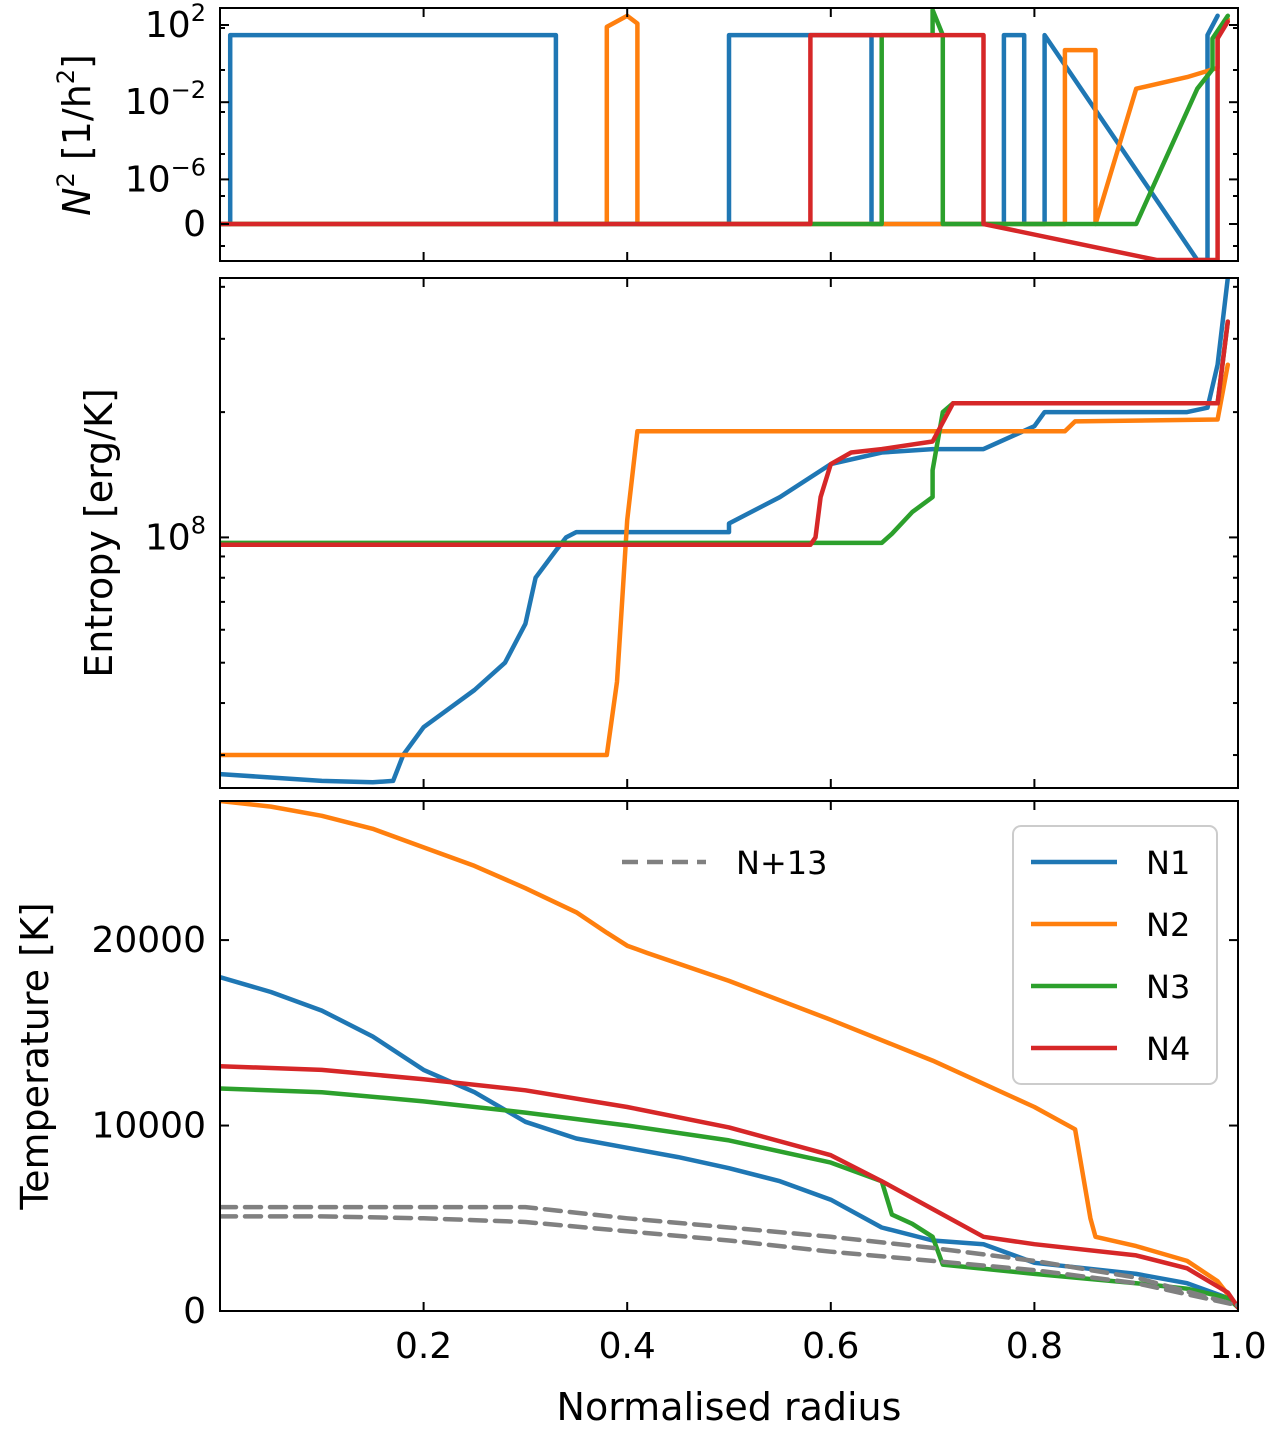 The height and width of the screenshot is (1439, 1280). What do you see at coordinates (194, 1311) in the screenshot?
I see `temperature-ytick-label: 0` at bounding box center [194, 1311].